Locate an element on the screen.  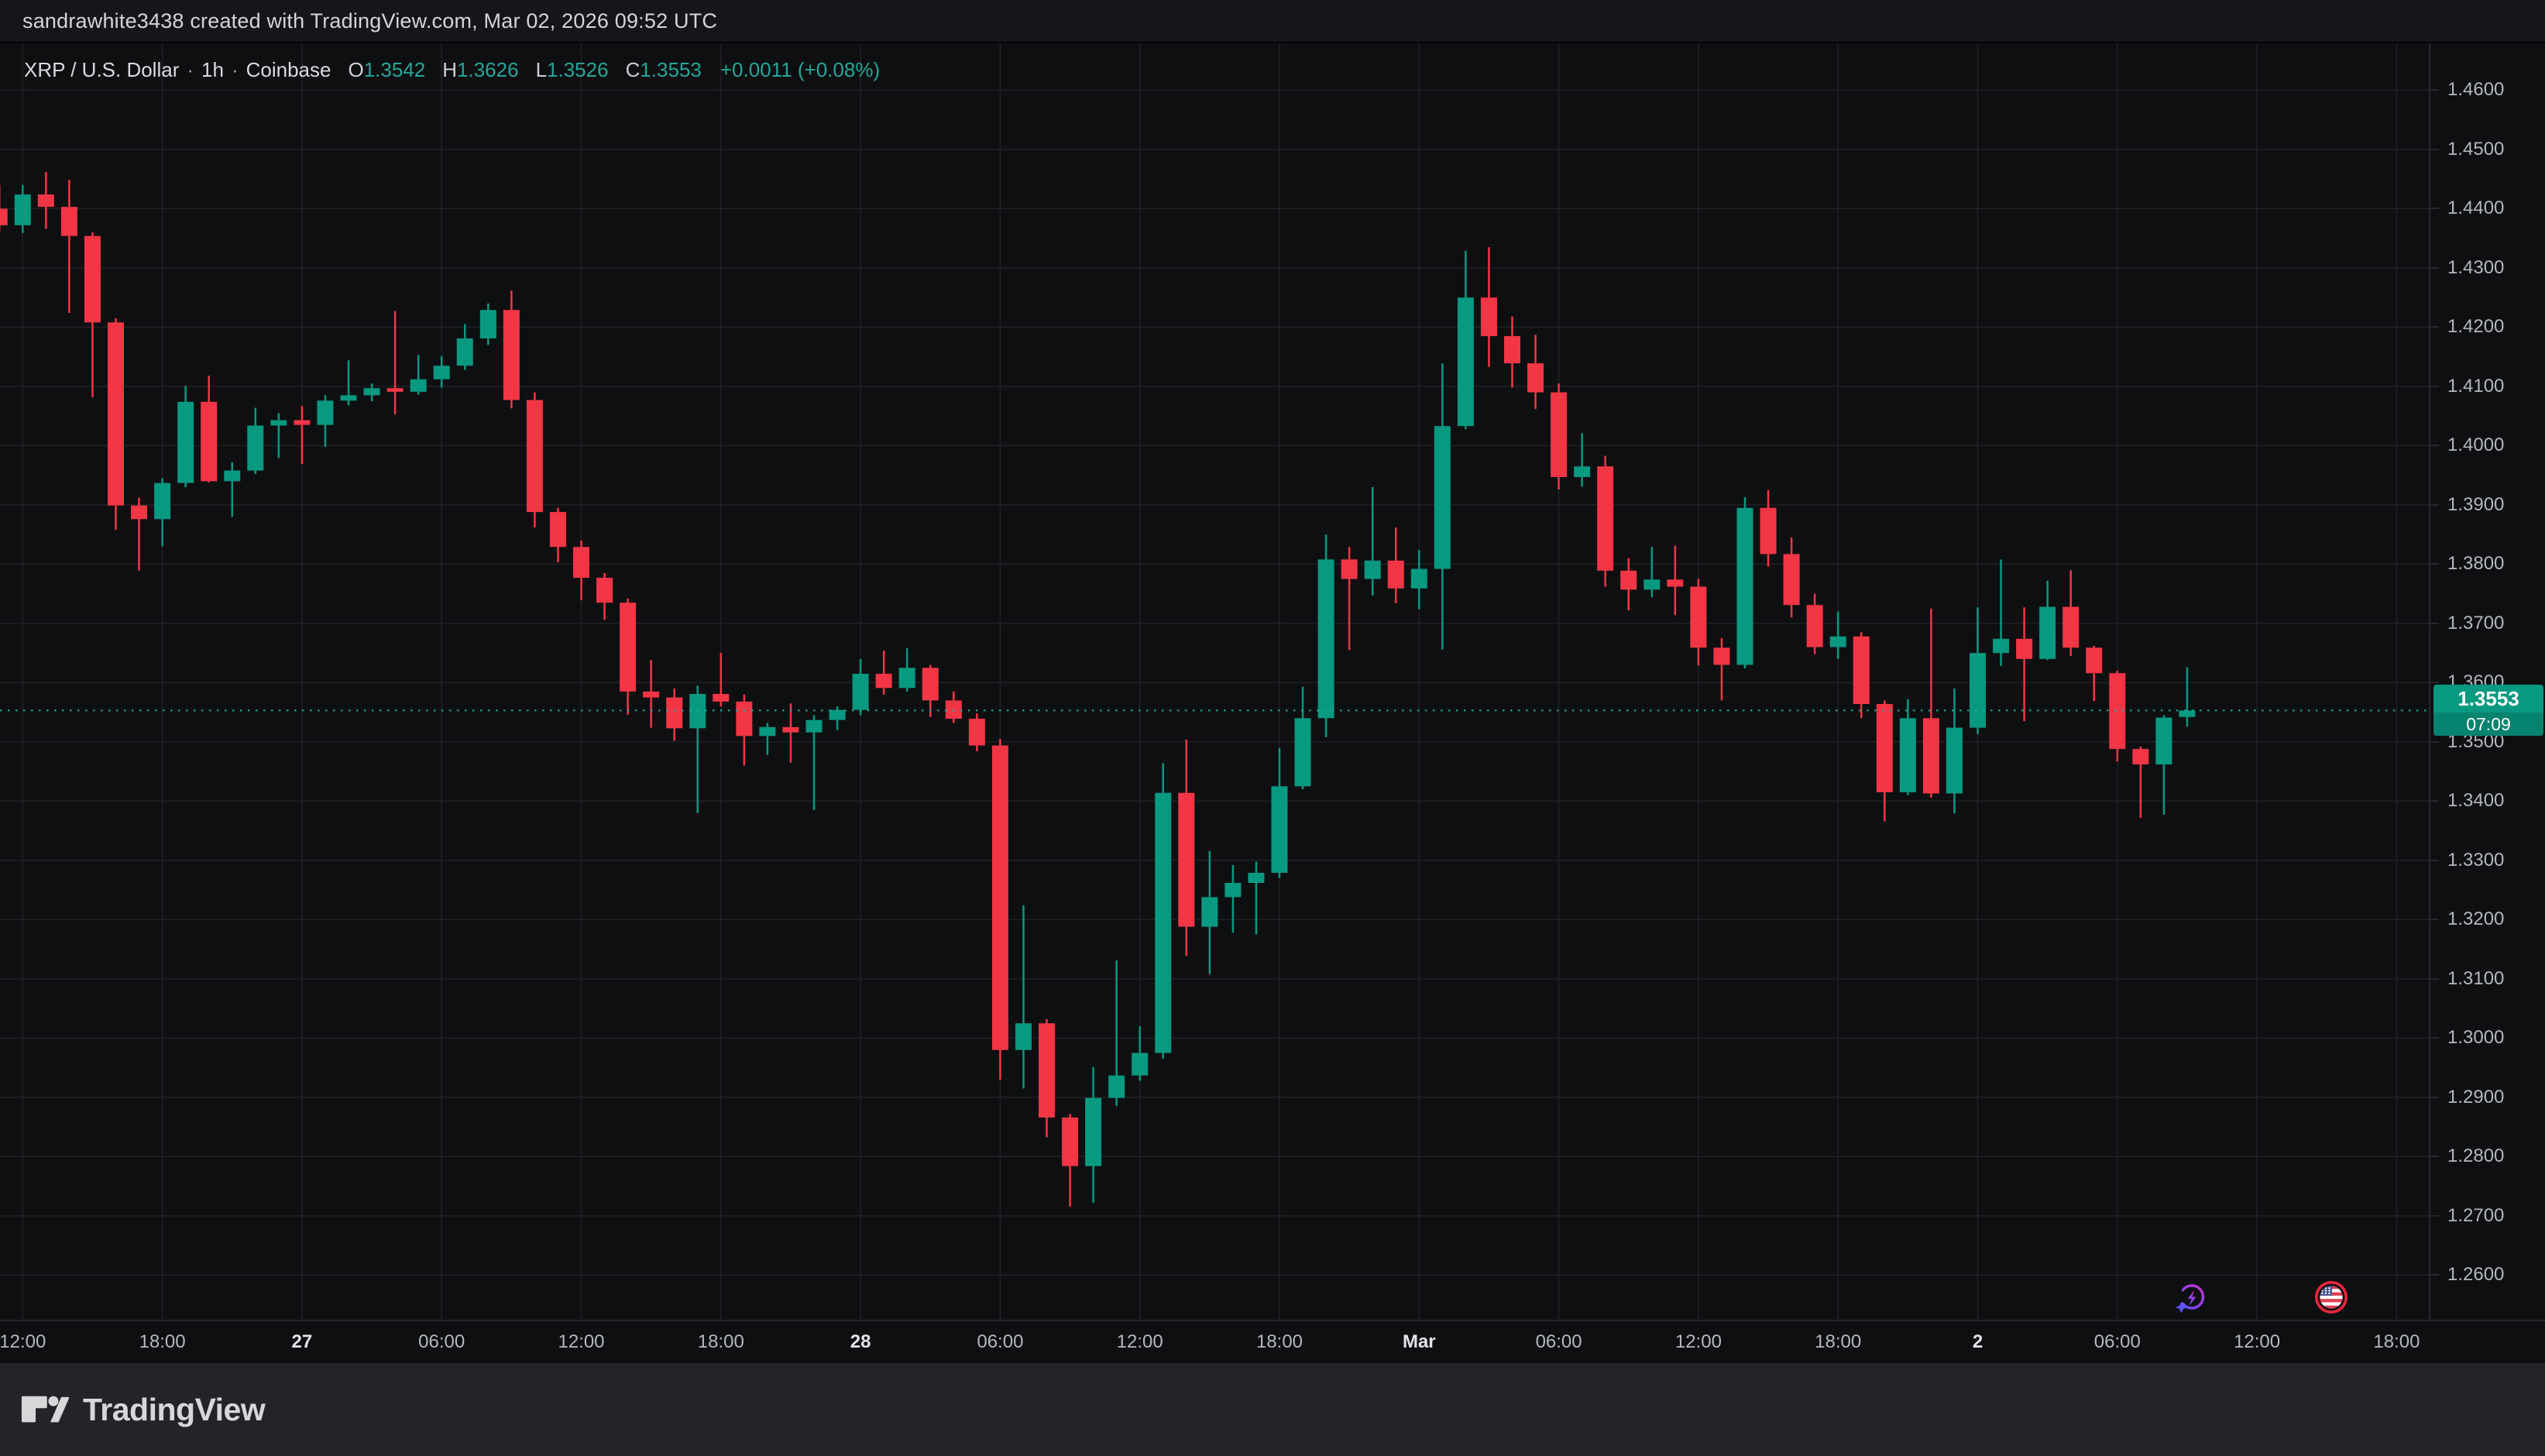
close-value: 1.3553 is located at coordinates (671, 69).